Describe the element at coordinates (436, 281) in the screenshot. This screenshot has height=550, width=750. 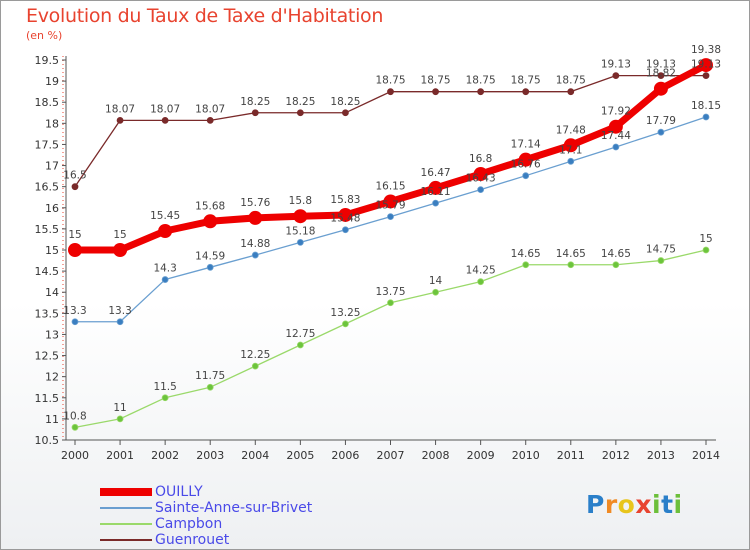
I see `data-label-campbon: 14` at that location.